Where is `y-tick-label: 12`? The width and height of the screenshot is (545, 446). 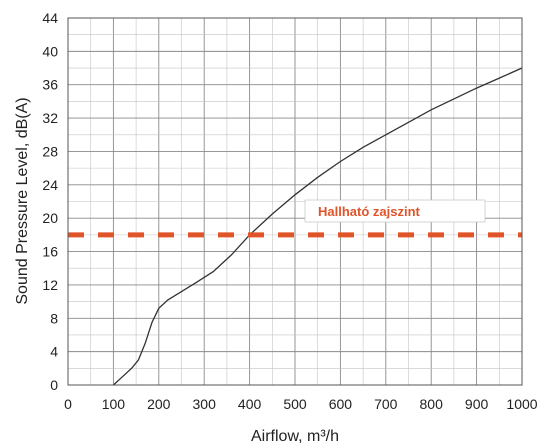
y-tick-label: 12 is located at coordinates (50, 285).